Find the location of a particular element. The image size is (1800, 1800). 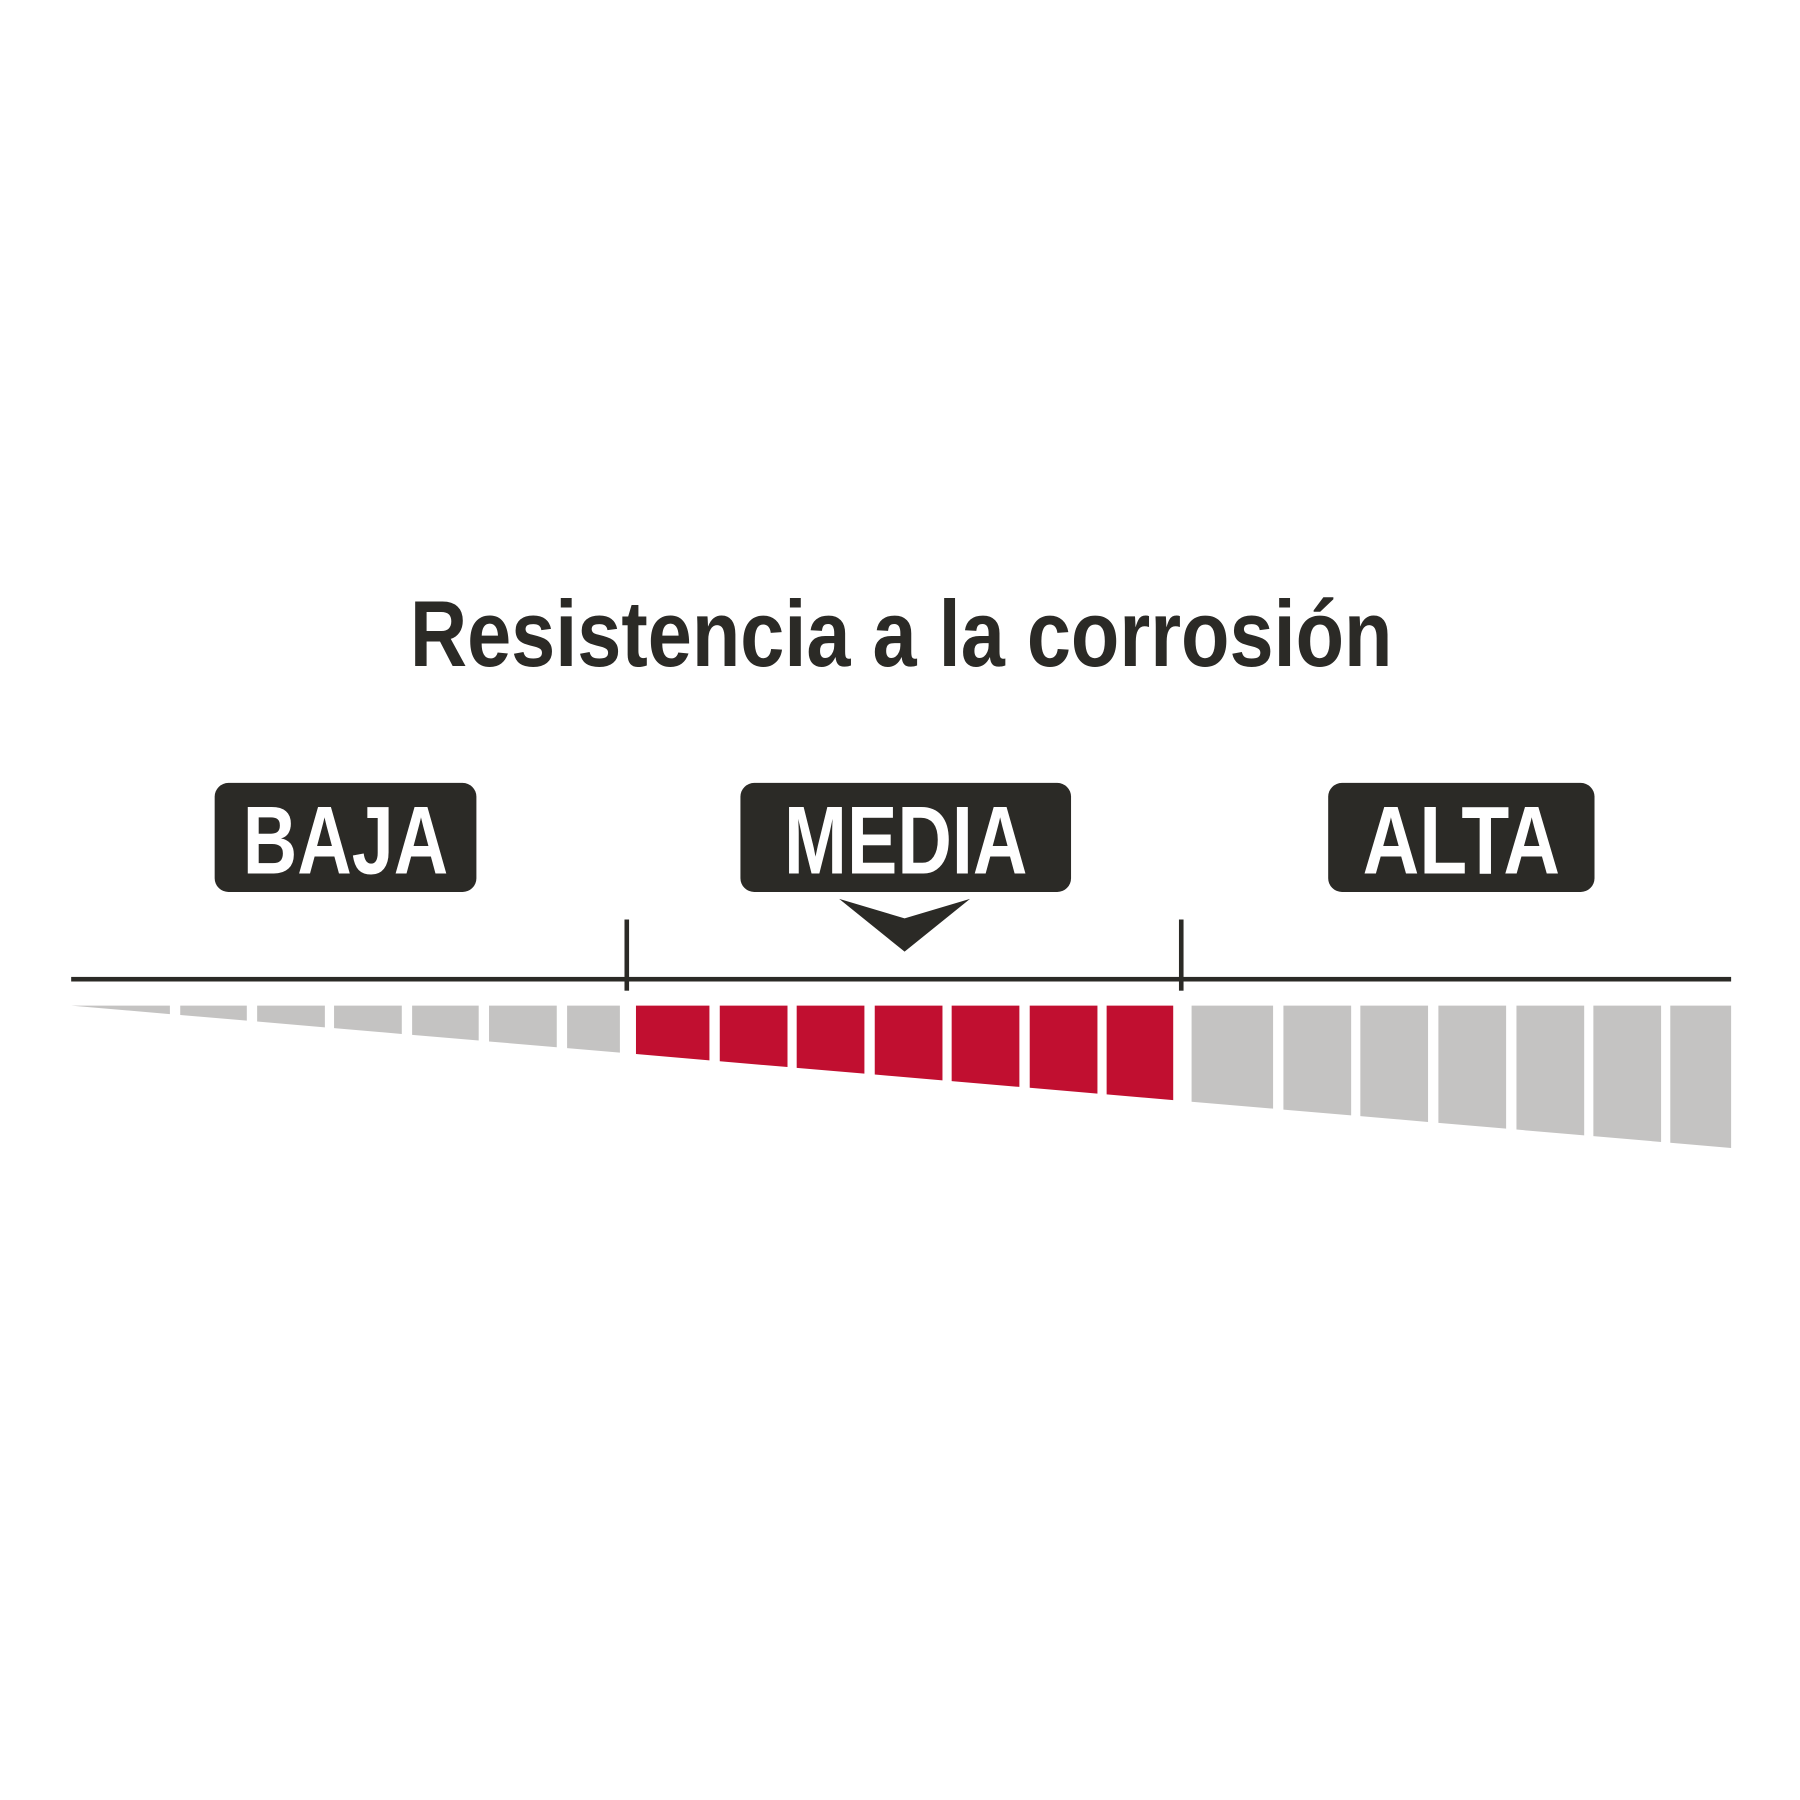

level-label-baja: BAJA is located at coordinates (345, 838).